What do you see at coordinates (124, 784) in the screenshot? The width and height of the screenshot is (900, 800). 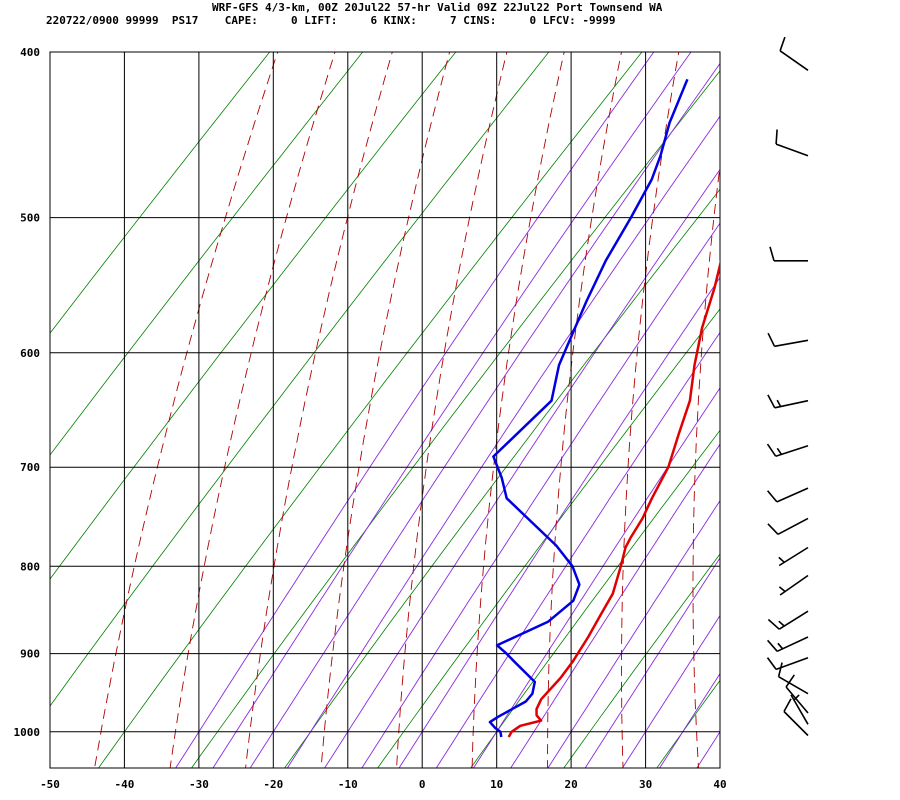 I see `x-tick-label: -40` at bounding box center [124, 784].